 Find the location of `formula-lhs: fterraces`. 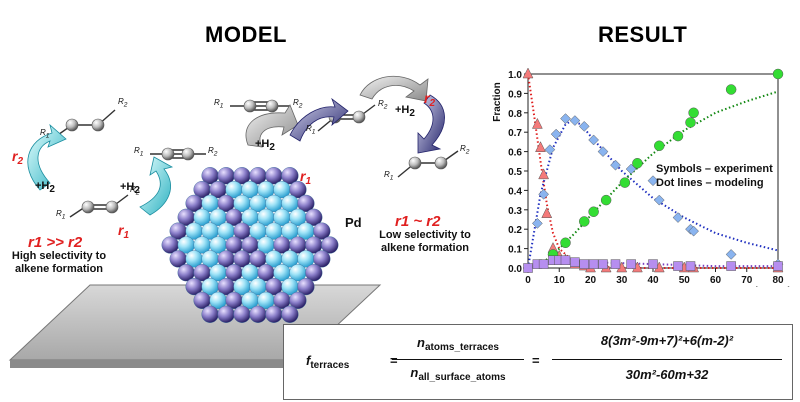

formula-lhs: fterraces is located at coordinates (328, 362).